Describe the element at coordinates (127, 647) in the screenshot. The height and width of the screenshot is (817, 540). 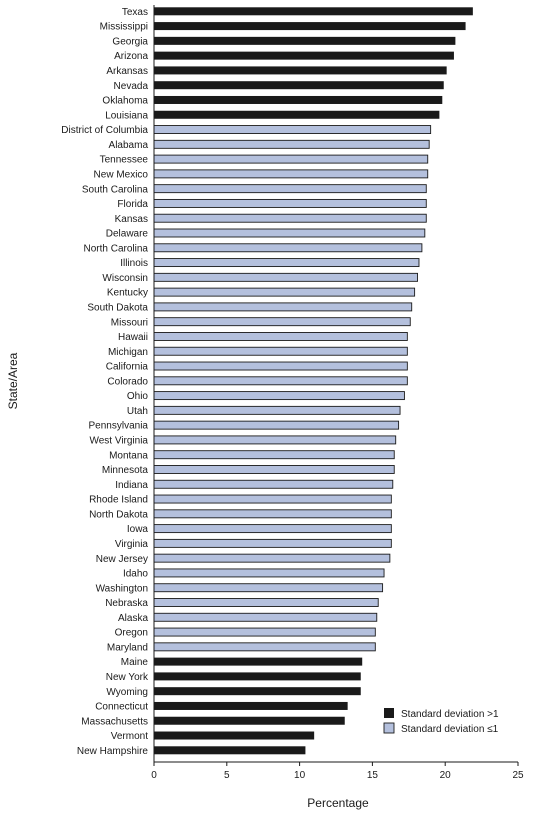
I see `category-label: Maryland` at that location.